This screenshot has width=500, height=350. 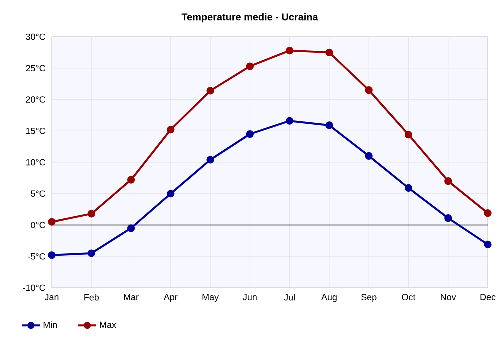 What do you see at coordinates (38, 194) in the screenshot?
I see `y-tick-label: 5°C` at bounding box center [38, 194].